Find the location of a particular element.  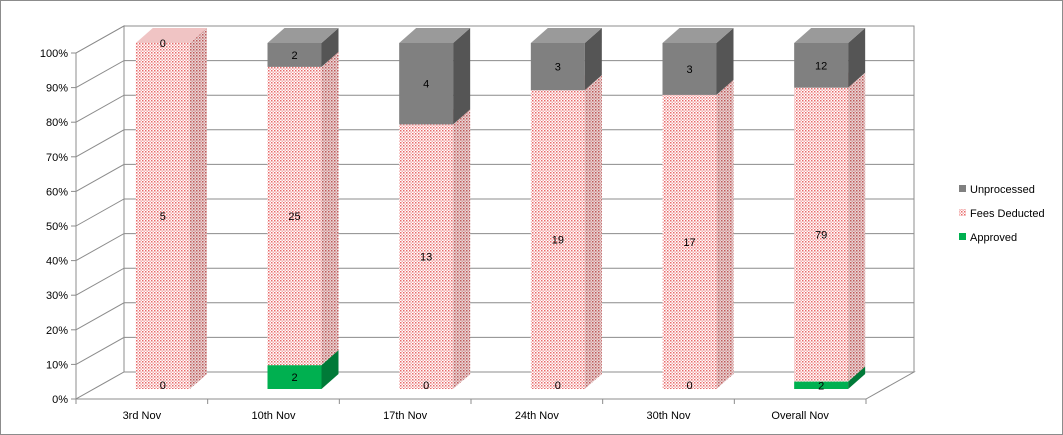

data-label: 19 is located at coordinates (558, 241).